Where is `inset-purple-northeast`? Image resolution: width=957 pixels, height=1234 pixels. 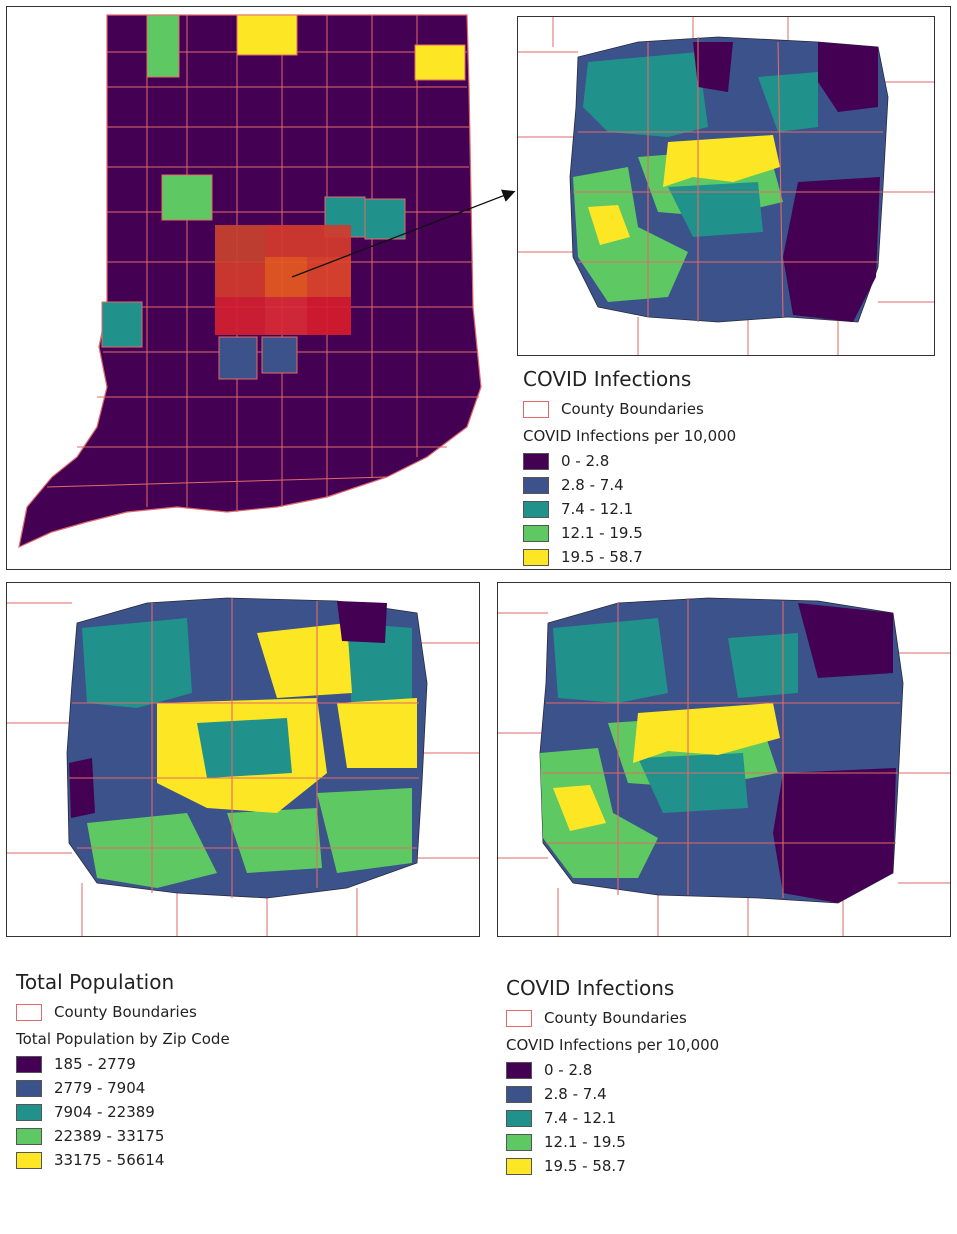 inset-purple-northeast is located at coordinates (848, 77).